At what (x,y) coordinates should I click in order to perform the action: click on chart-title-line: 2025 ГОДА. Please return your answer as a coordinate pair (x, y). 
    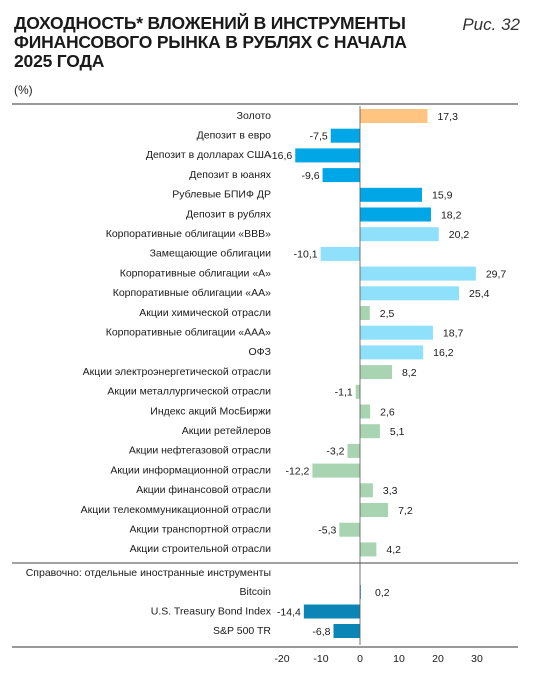
    Looking at the image, I should click on (59, 61).